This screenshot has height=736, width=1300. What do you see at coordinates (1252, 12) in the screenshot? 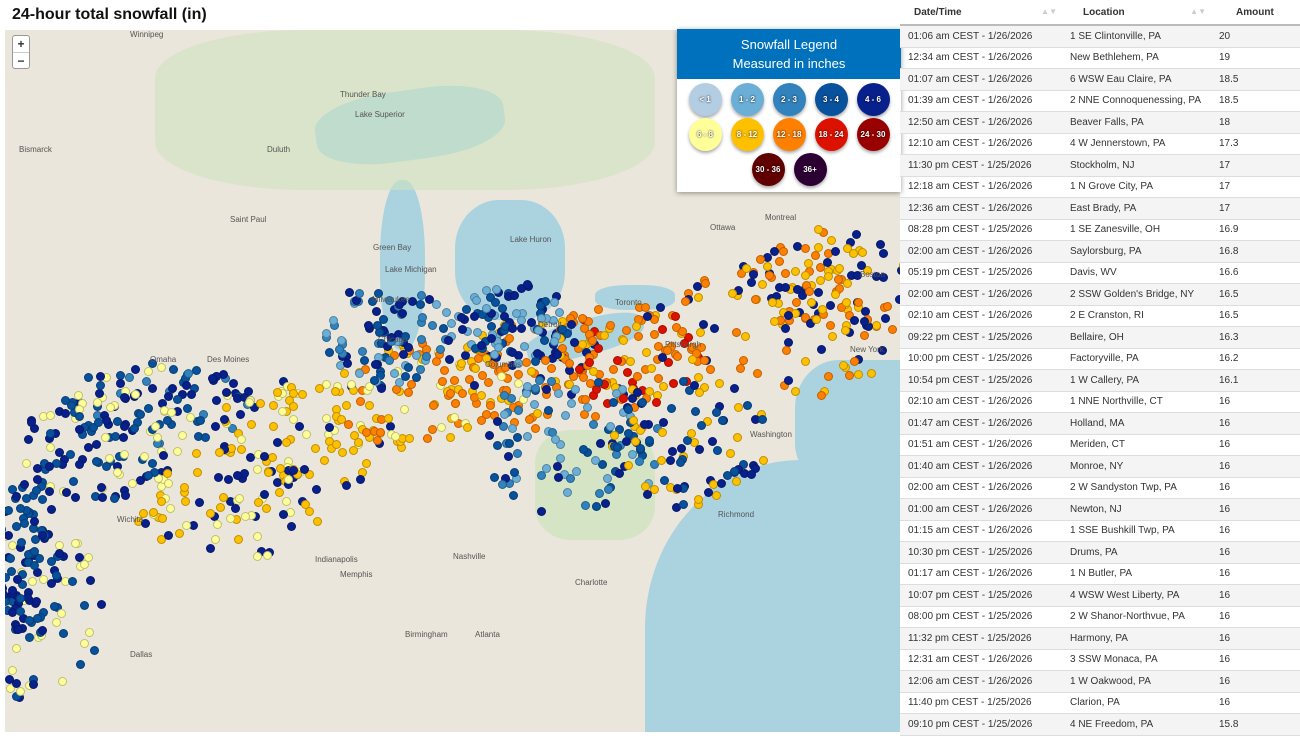
I see `header-amount: Amount` at bounding box center [1252, 12].